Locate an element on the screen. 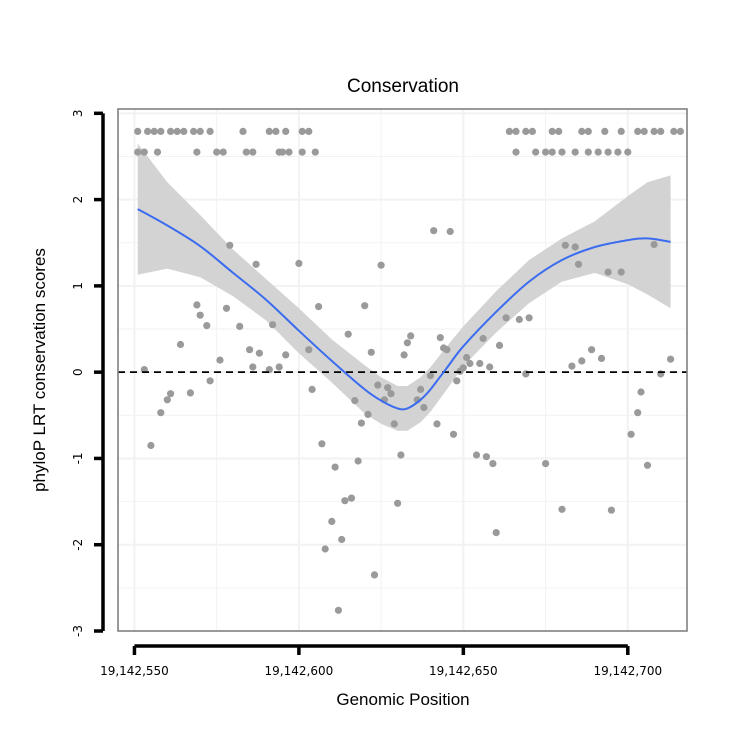  x-tick-label: 19,142,550 is located at coordinates (134, 671).